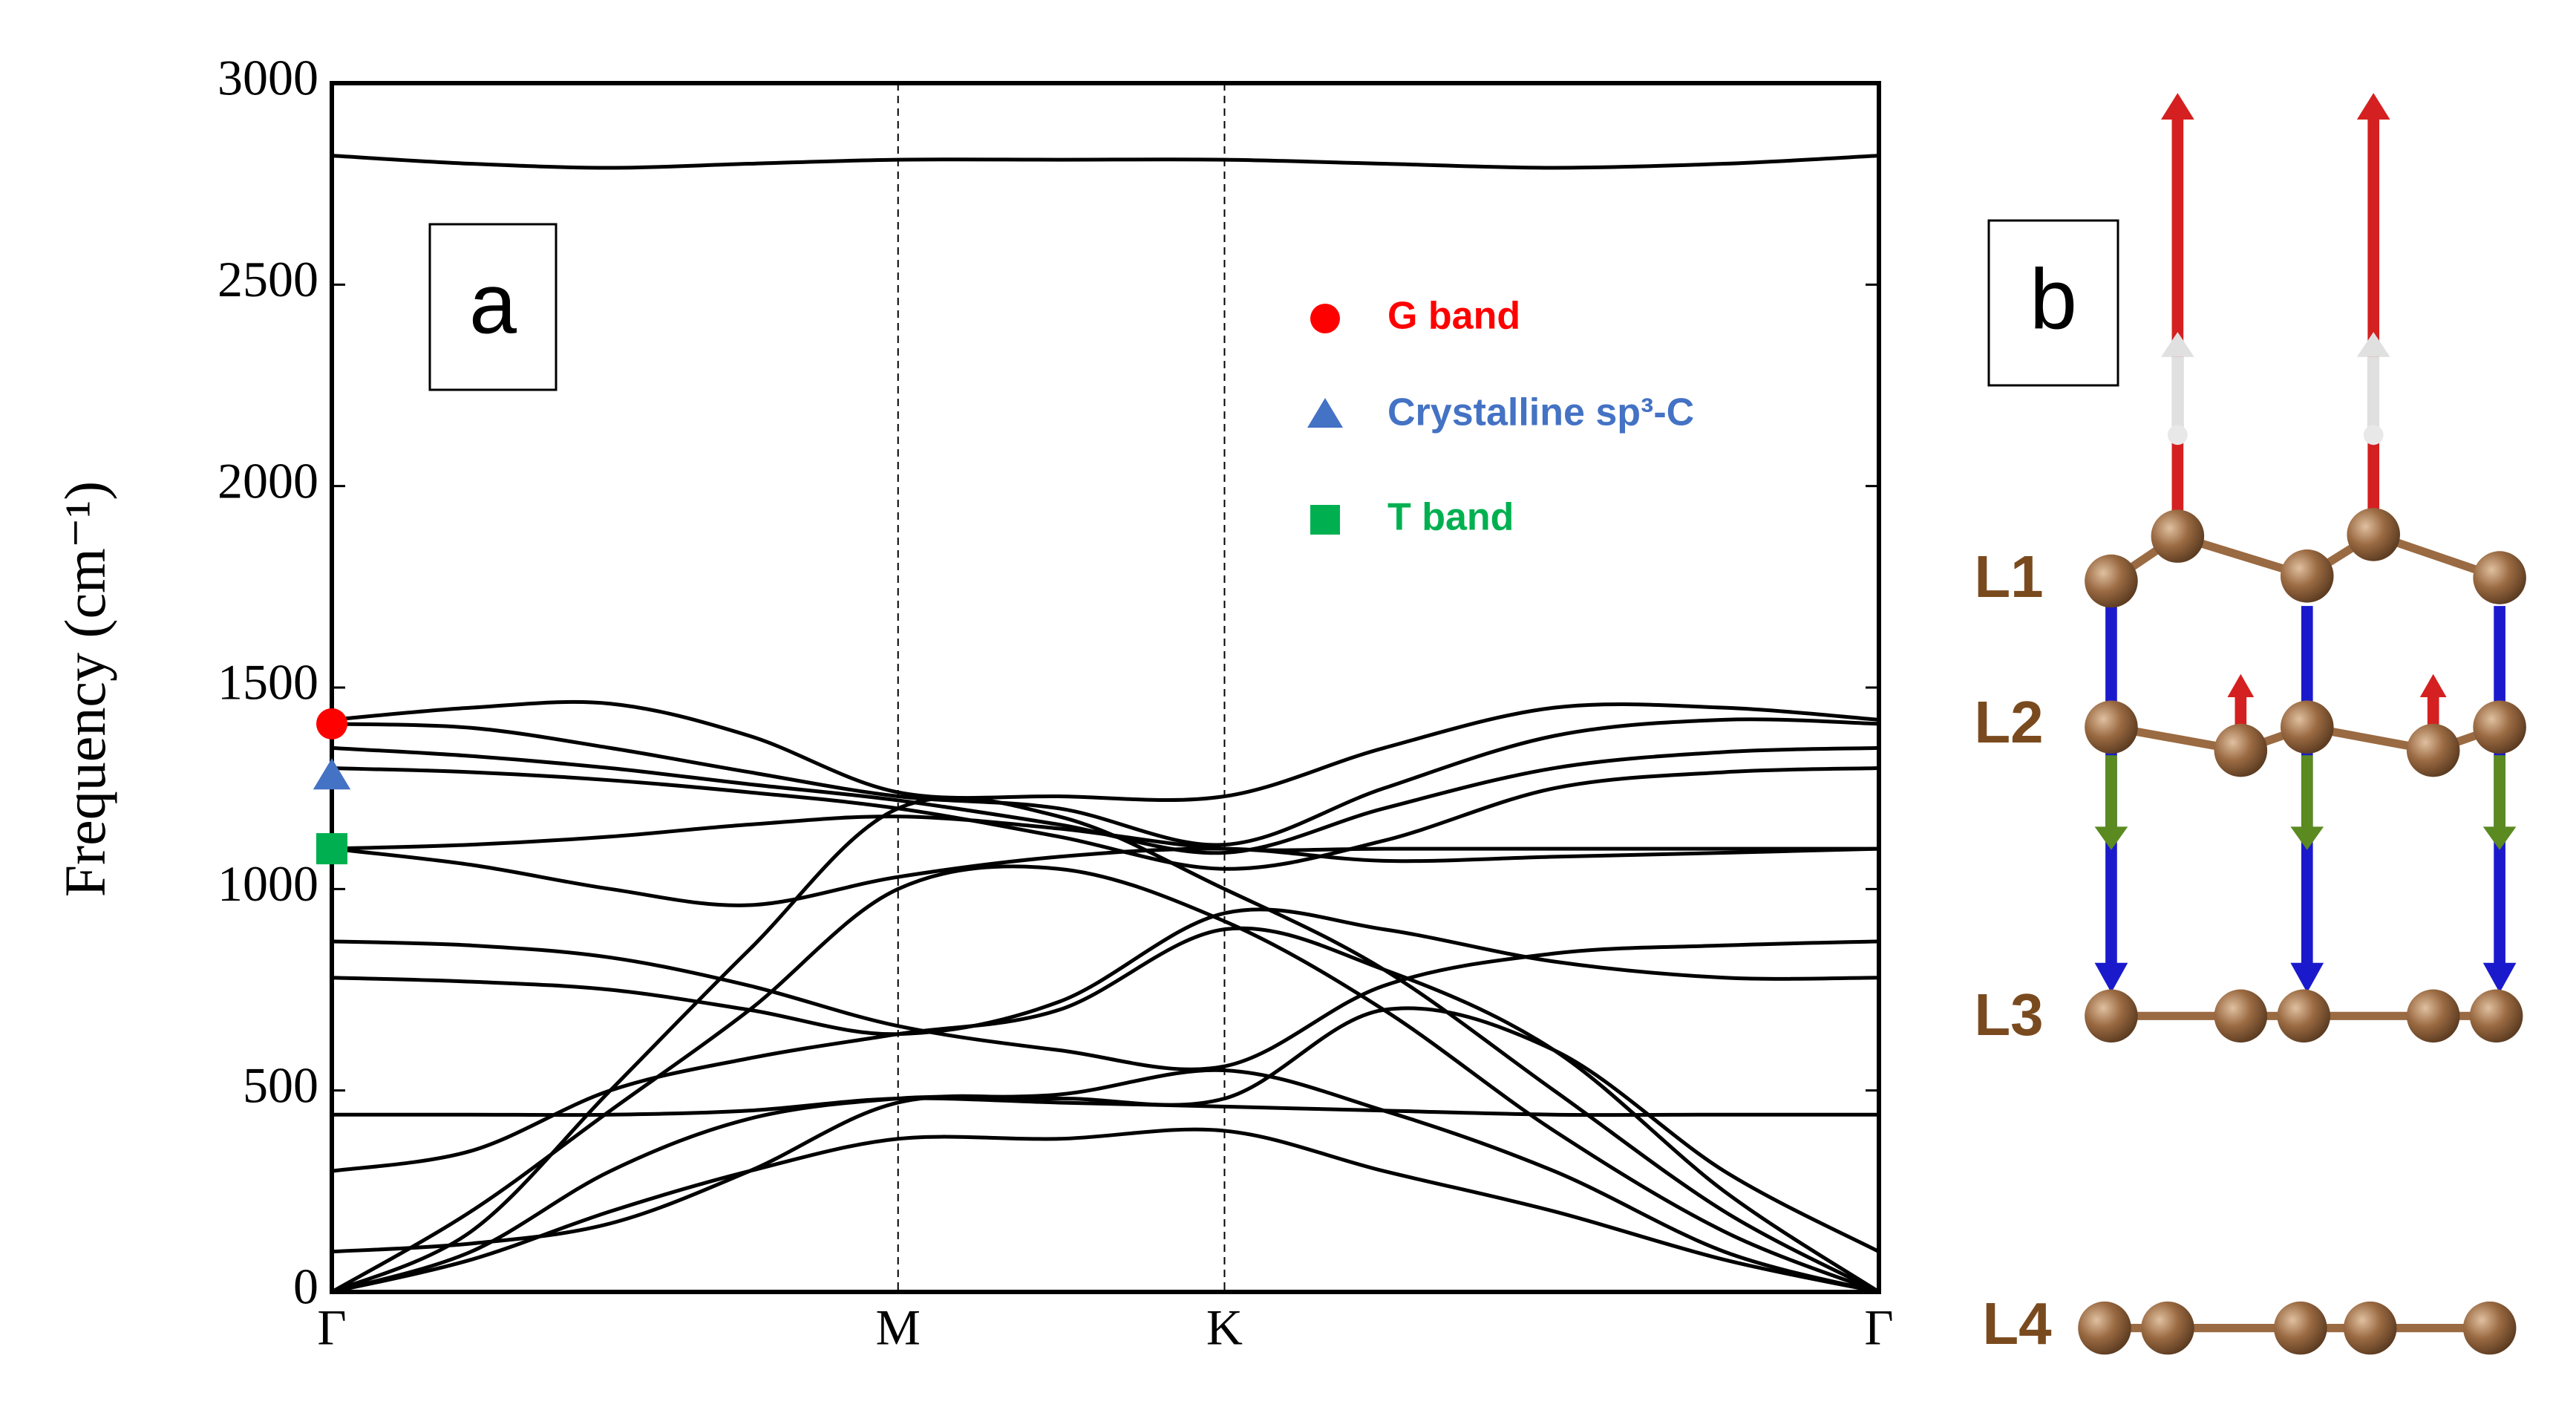  Describe the element at coordinates (1540, 412) in the screenshot. I see `legend-label: Crystalline sp³-C` at that location.